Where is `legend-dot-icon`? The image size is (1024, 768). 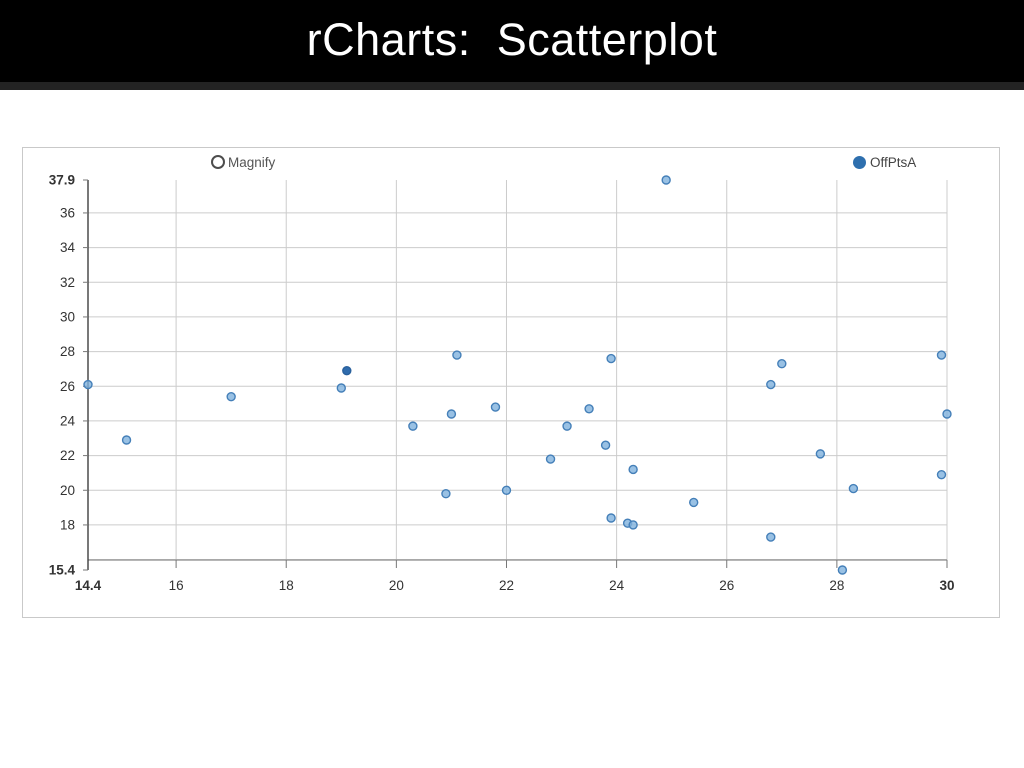
legend-dot-icon is located at coordinates (859, 162).